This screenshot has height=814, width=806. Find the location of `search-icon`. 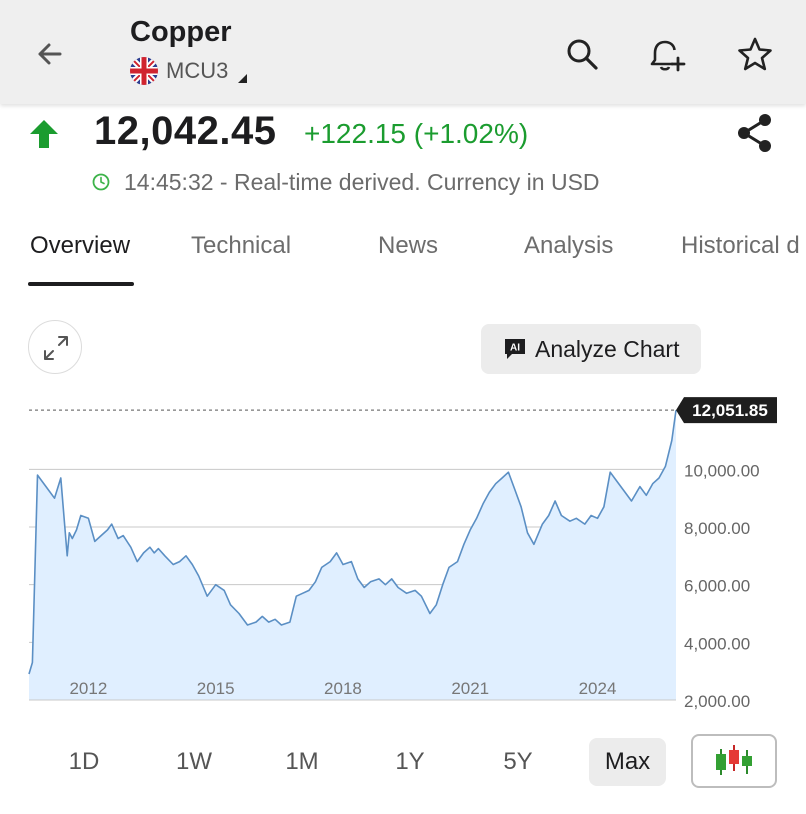

search-icon is located at coordinates (582, 54).